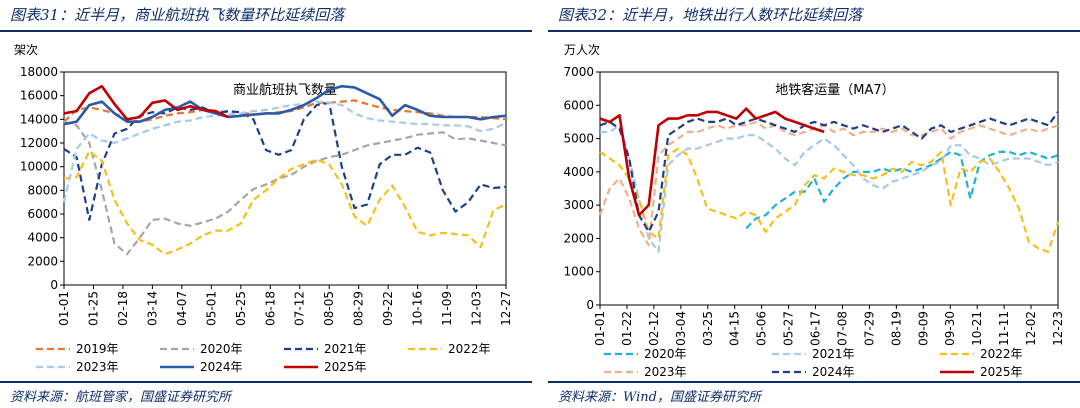 The width and height of the screenshot is (1080, 408). Describe the element at coordinates (659, 397) in the screenshot. I see `figure-32-source: 资料来源：Wind，国盛证券研究所` at that location.